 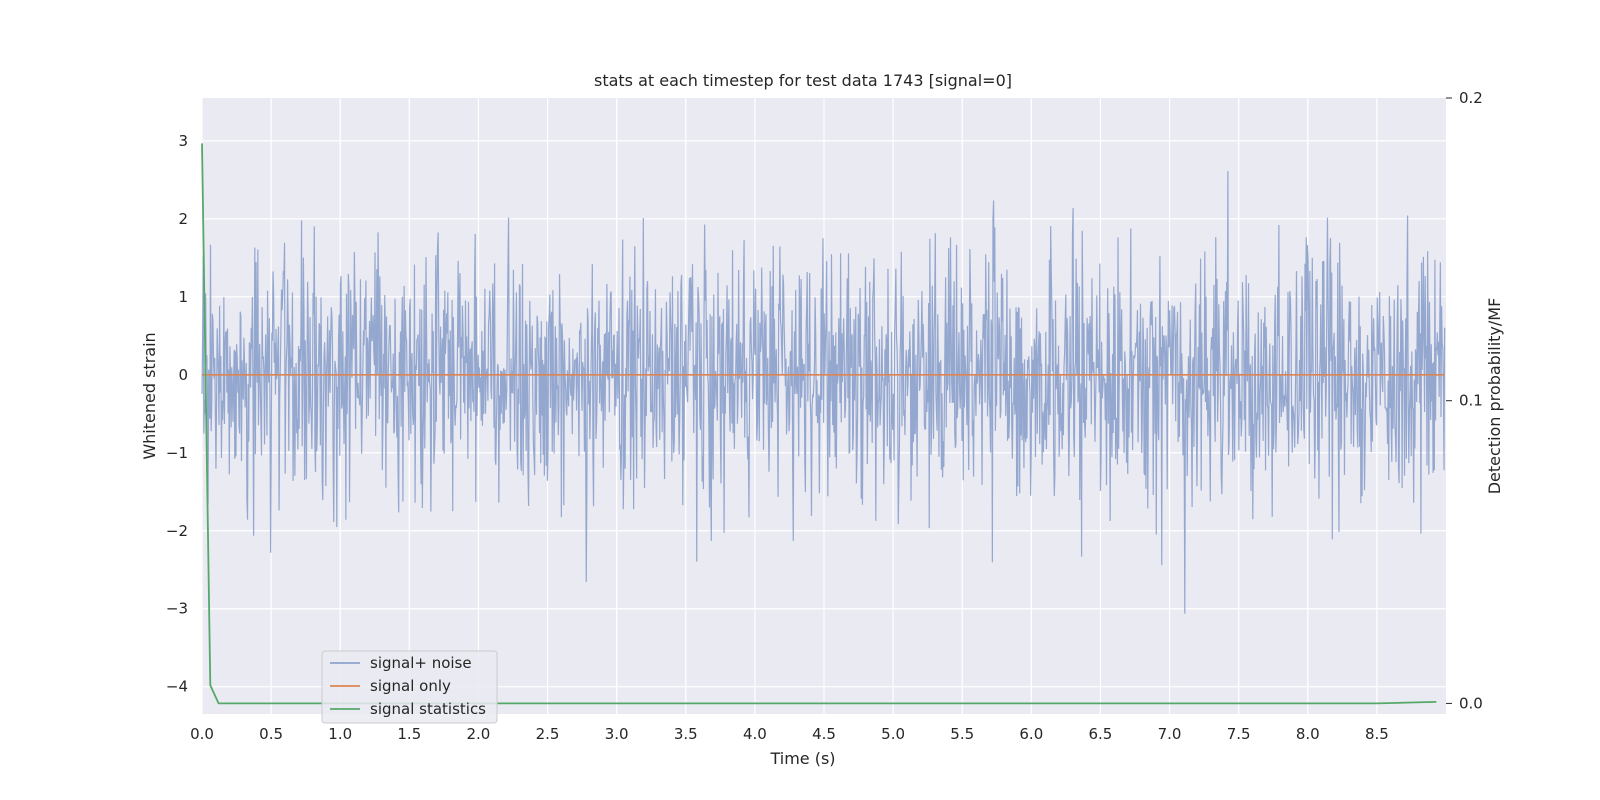 What do you see at coordinates (1170, 734) in the screenshot?
I see `x-tick-label: 7.0` at bounding box center [1170, 734].